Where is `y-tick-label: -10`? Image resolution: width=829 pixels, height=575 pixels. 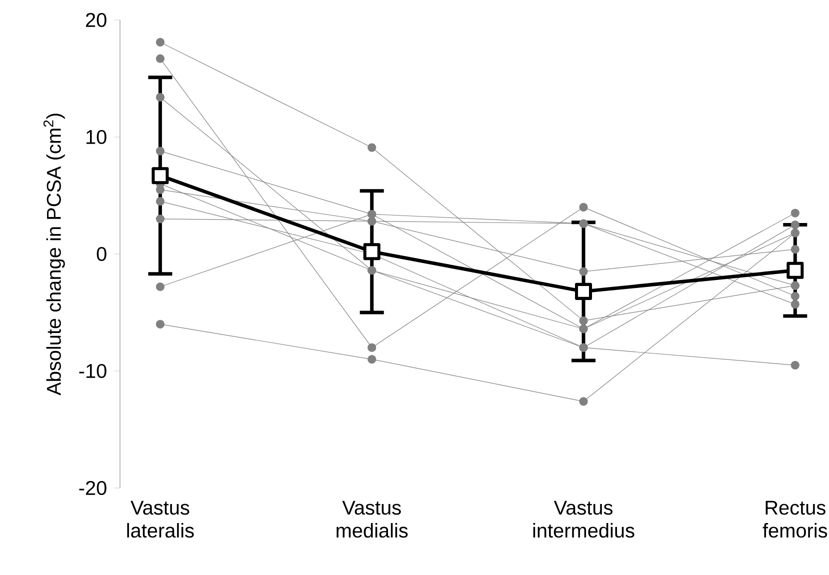 y-tick-label: -10 is located at coordinates (92, 371).